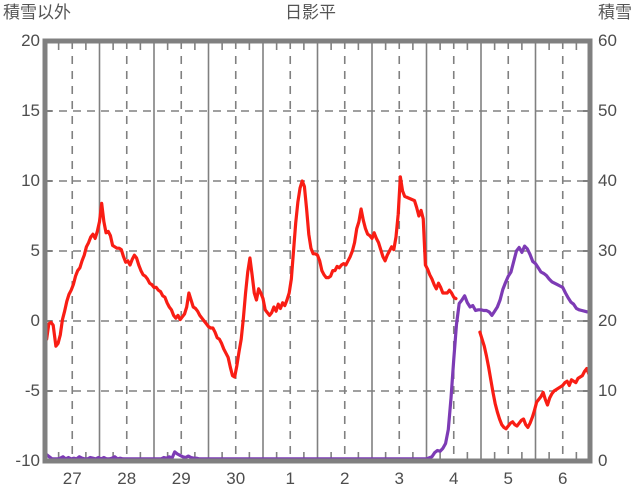  I want to click on chart-title: 日影平, so click(310, 12).